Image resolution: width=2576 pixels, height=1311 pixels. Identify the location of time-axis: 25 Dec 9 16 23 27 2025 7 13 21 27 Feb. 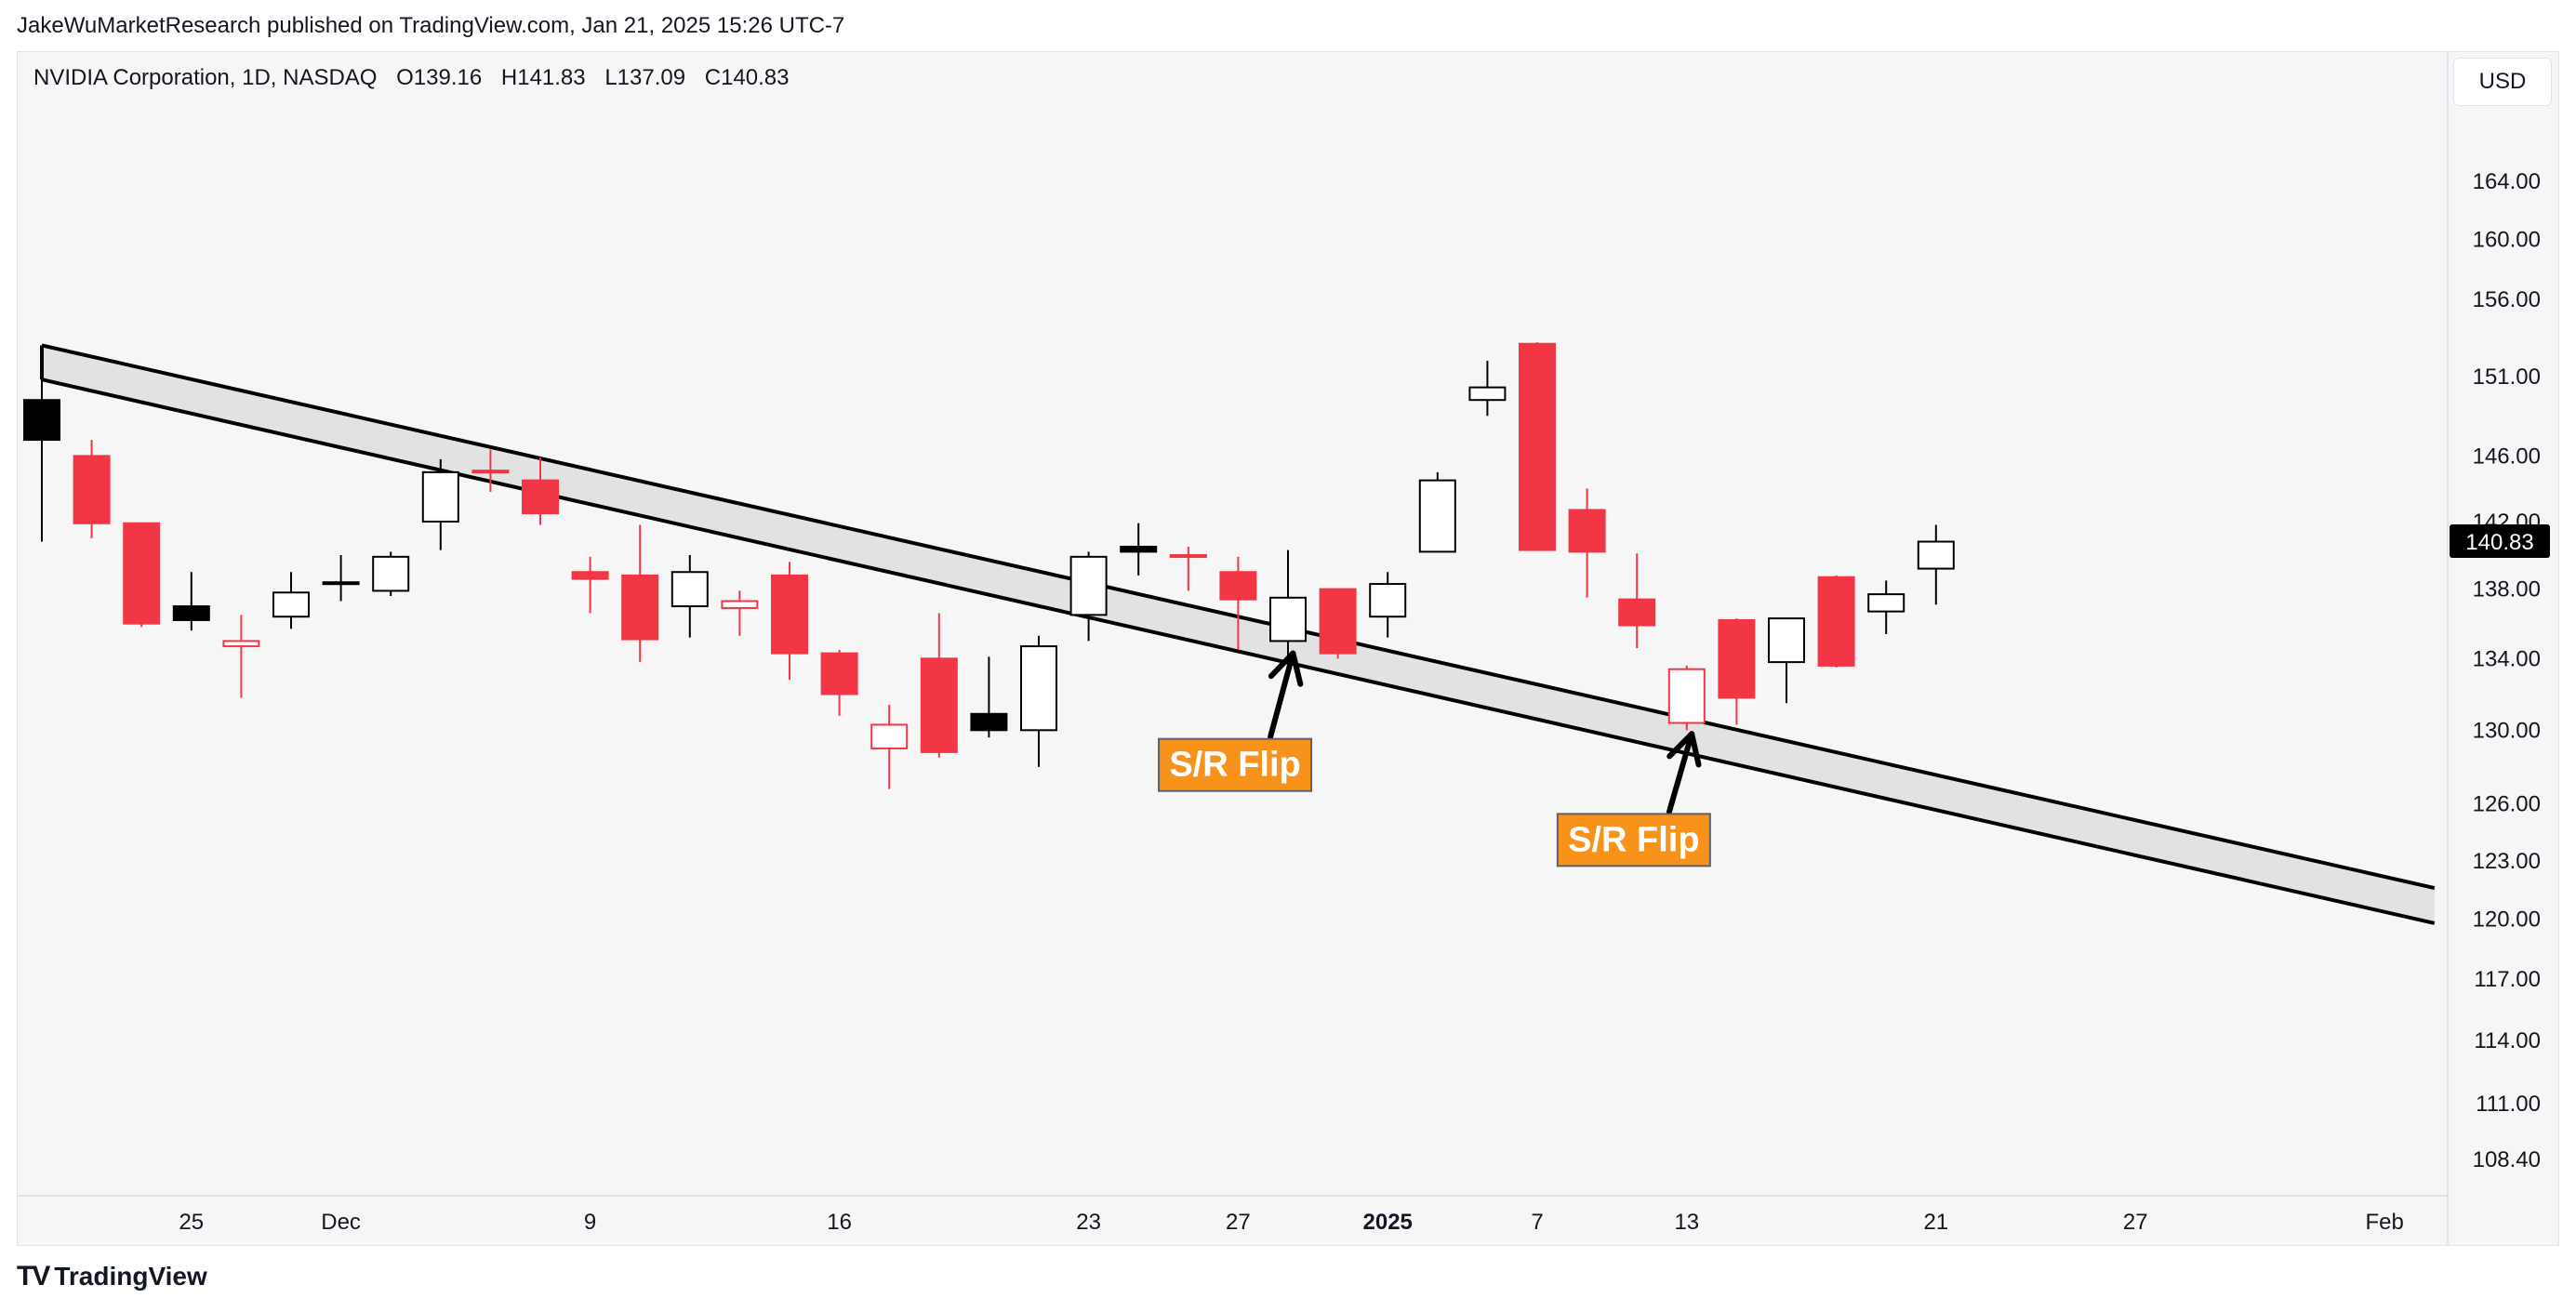
(1291, 1222).